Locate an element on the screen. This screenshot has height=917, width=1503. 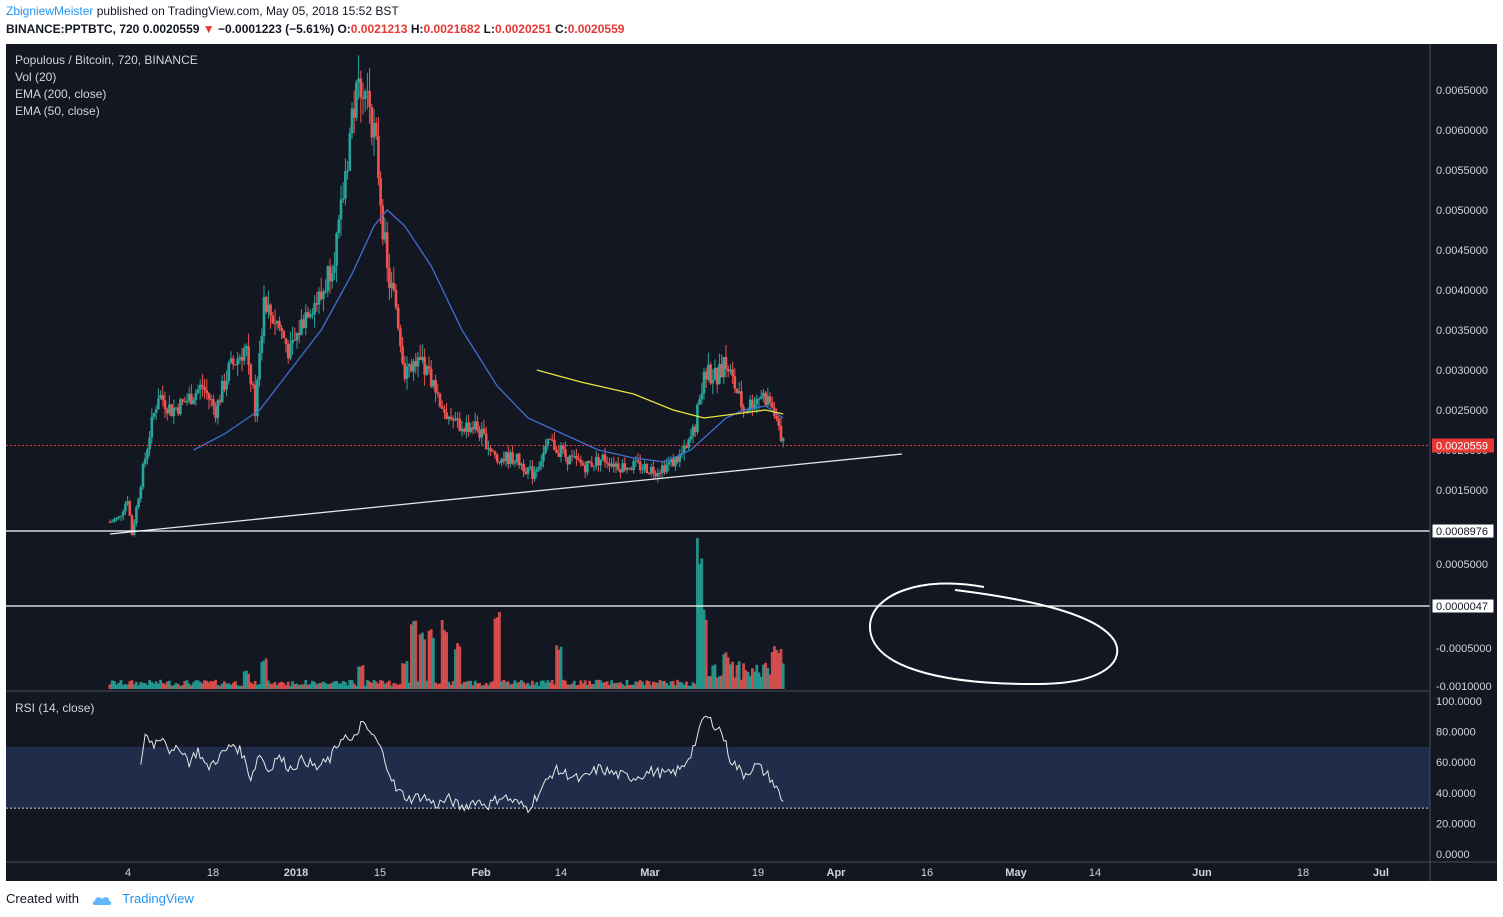
volume-group is located at coordinates (446, 613).